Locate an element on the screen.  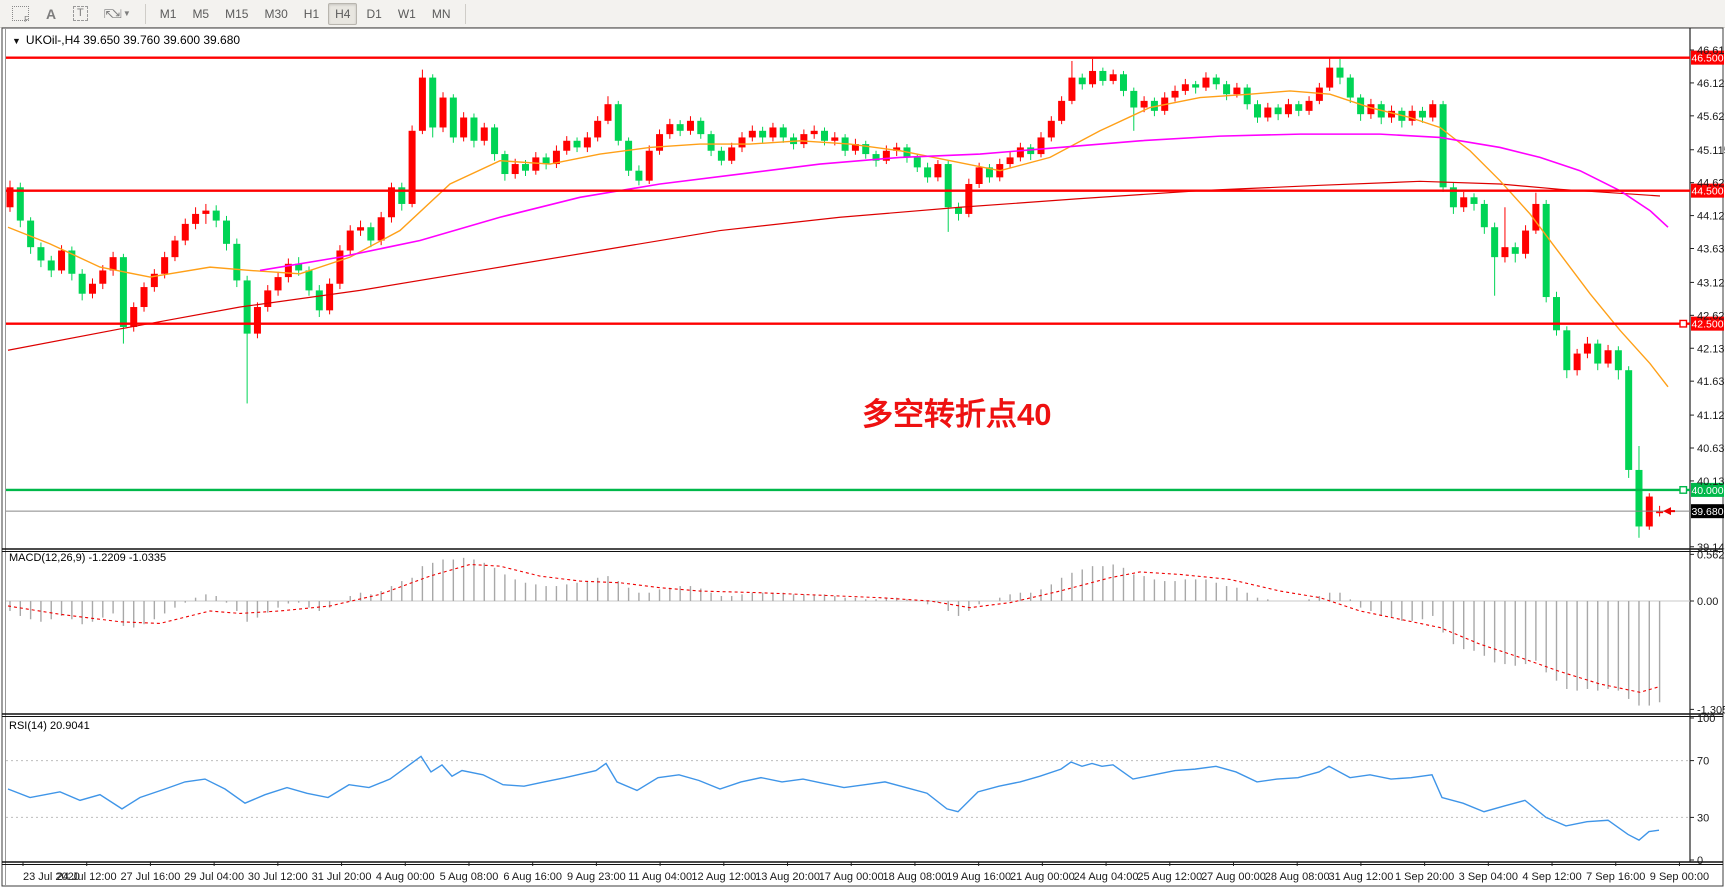
svg-text: 3 Sep 04:00 is located at coordinates (1488, 877).